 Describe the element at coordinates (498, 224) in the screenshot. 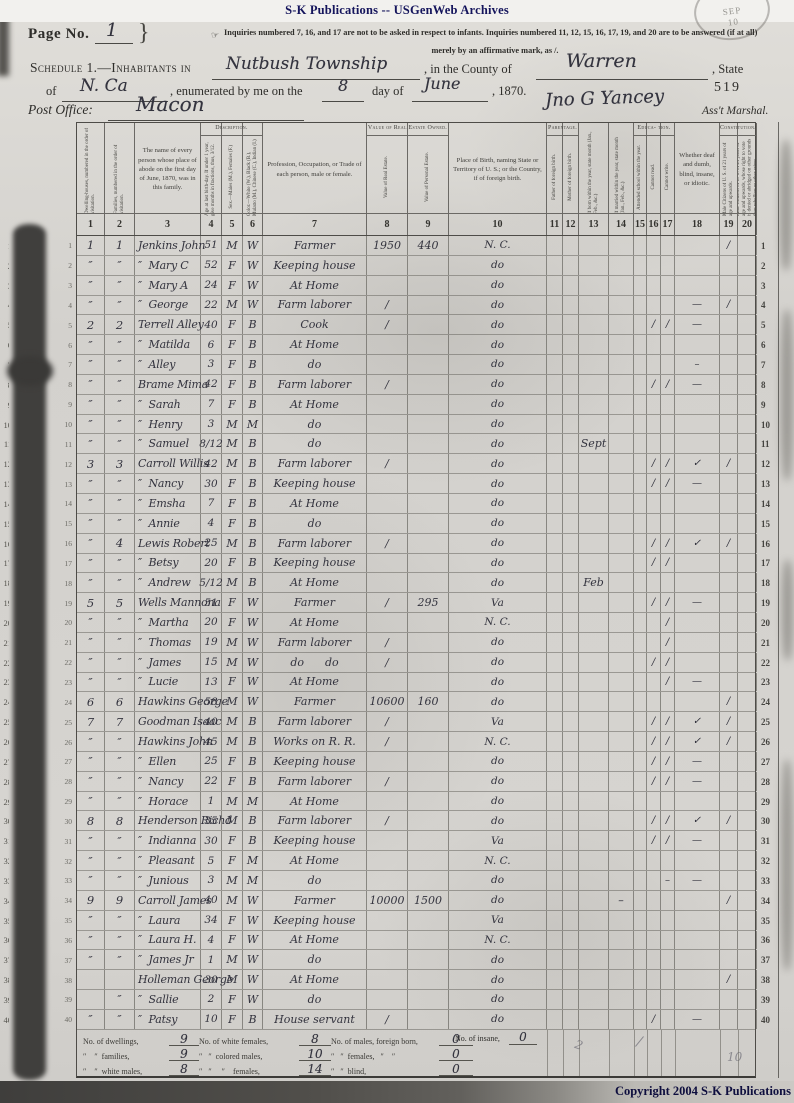

I see `column-number: 10` at that location.